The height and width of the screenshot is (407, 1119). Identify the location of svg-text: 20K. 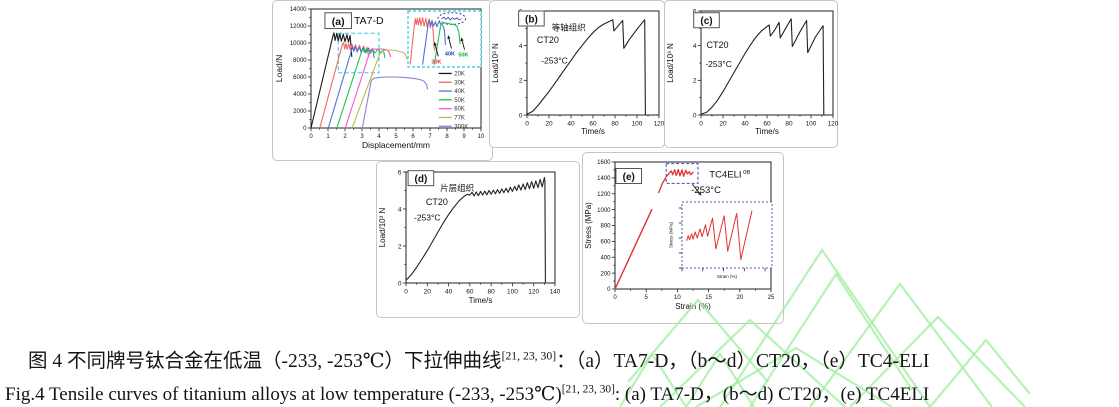
(459, 74).